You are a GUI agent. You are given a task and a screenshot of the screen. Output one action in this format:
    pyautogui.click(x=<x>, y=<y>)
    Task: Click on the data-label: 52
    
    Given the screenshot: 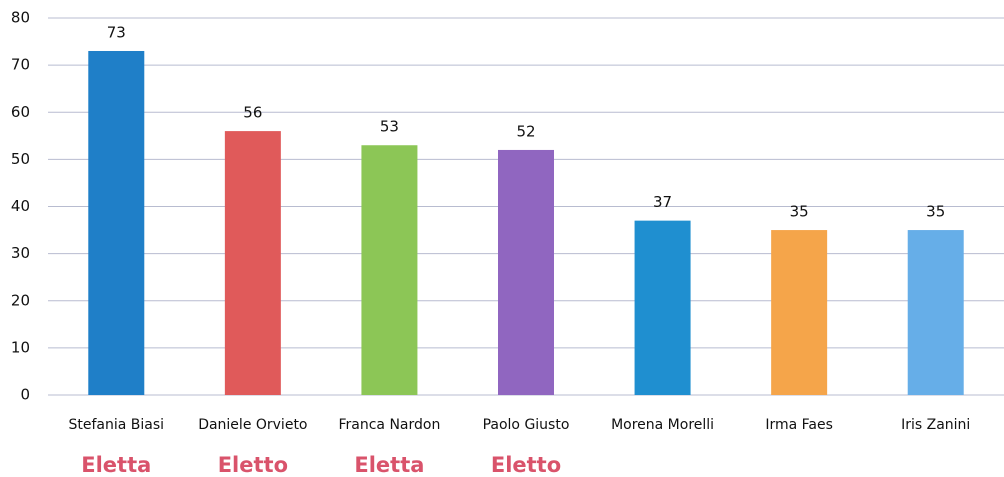 What is the action you would take?
    pyautogui.click(x=525, y=131)
    